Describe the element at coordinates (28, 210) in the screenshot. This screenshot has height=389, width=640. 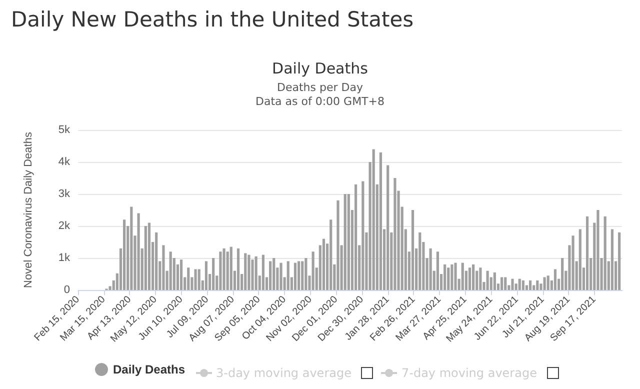
I see `y-axis-title: Novel Coronavirus Daily Deaths` at that location.